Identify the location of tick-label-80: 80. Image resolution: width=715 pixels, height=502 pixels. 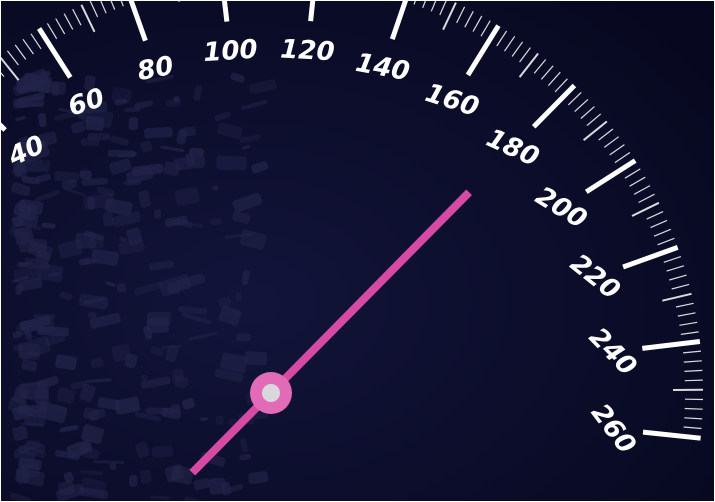
(155, 69).